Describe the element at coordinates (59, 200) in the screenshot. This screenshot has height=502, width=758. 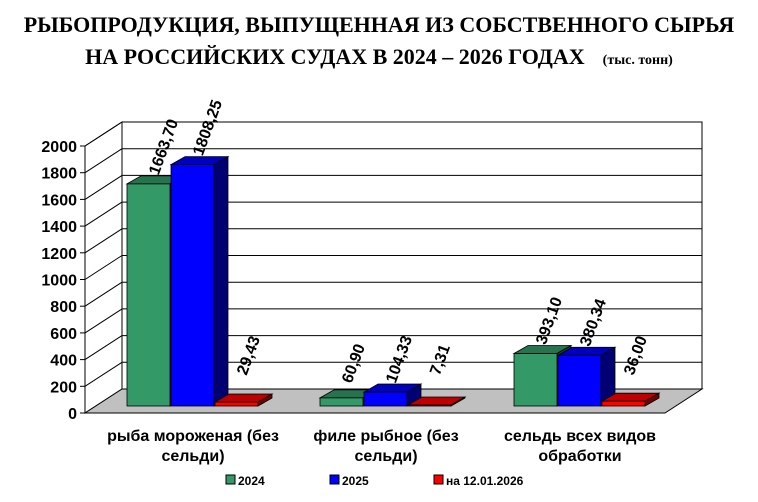
I see `y-tick-label: 1600` at that location.